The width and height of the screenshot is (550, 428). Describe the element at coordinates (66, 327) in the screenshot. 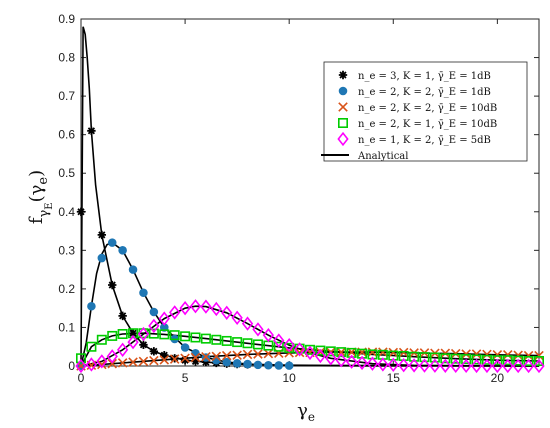

I see `y-tick-label: 0.1` at that location.